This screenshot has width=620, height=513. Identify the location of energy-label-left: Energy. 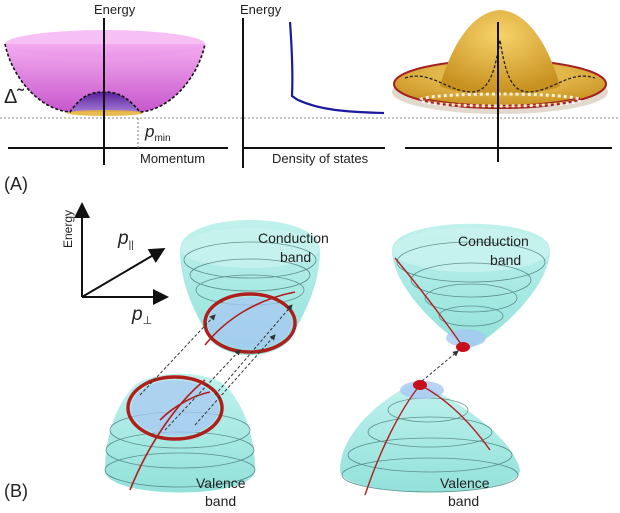
(115, 9).